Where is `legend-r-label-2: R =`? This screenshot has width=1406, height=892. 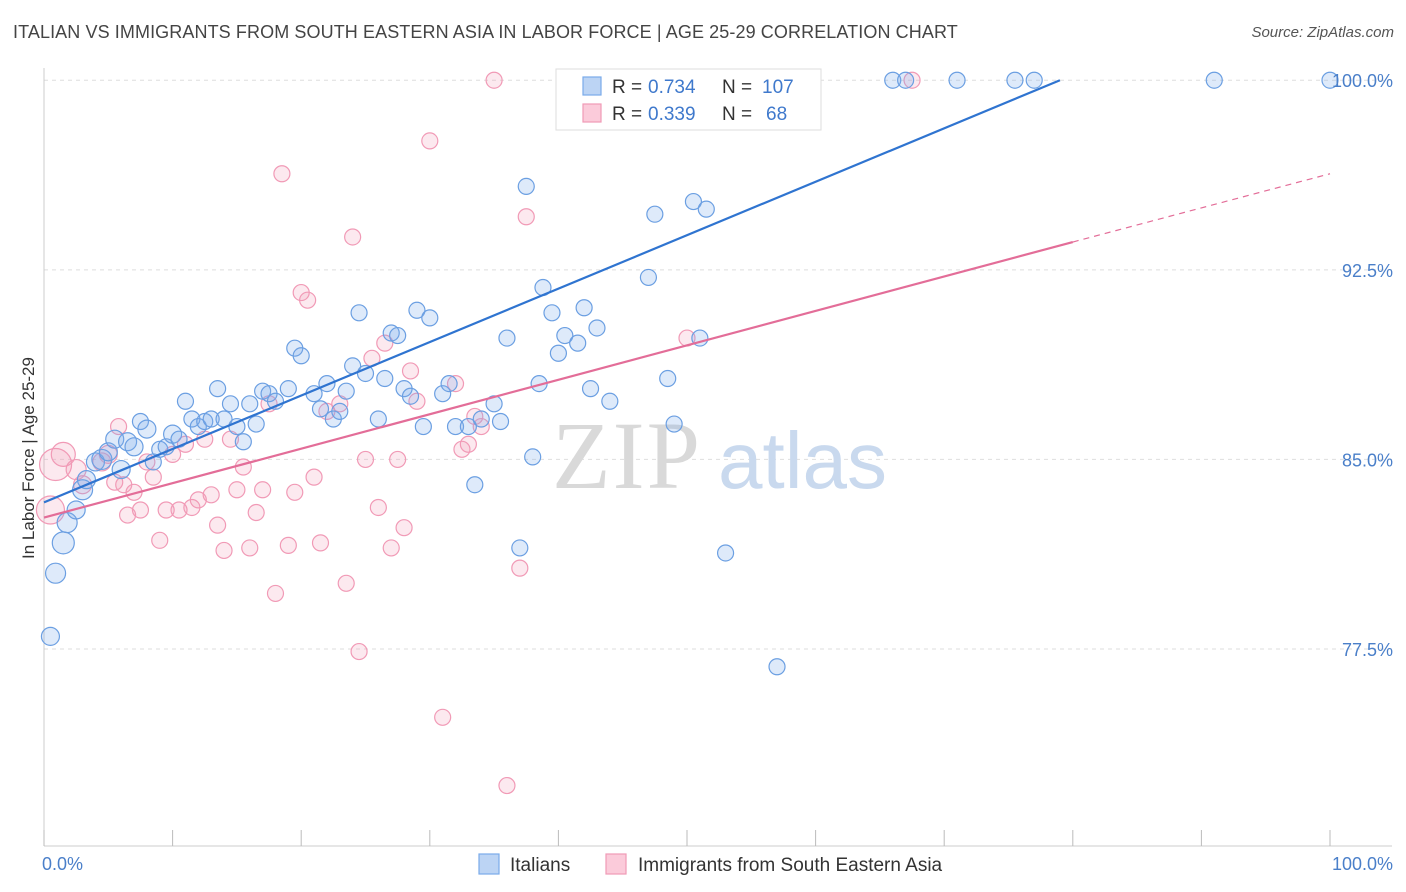 legend-r-label-2: R = is located at coordinates (627, 114).